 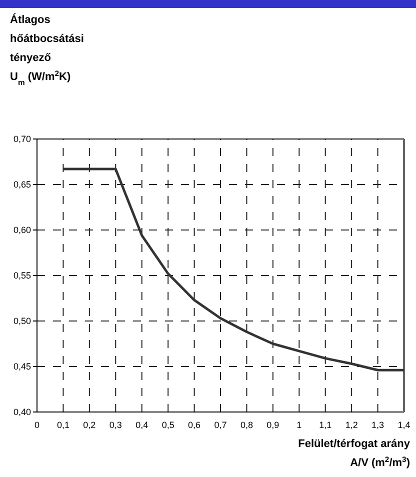 I want to click on y-tick-label: 0,50, so click(x=22, y=321).